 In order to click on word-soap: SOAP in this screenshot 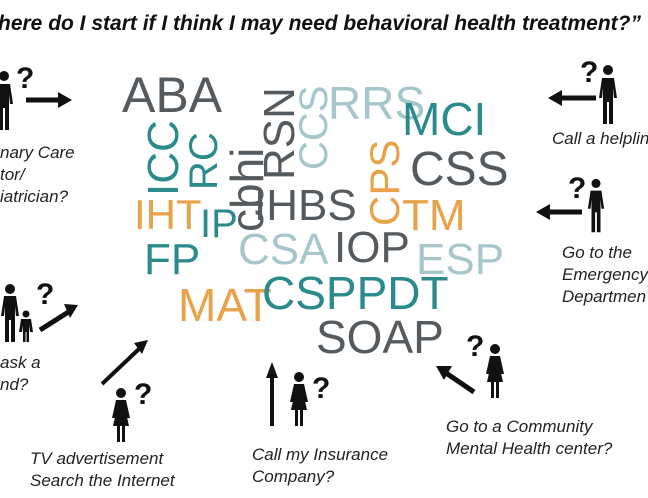, I will do `click(380, 337)`.